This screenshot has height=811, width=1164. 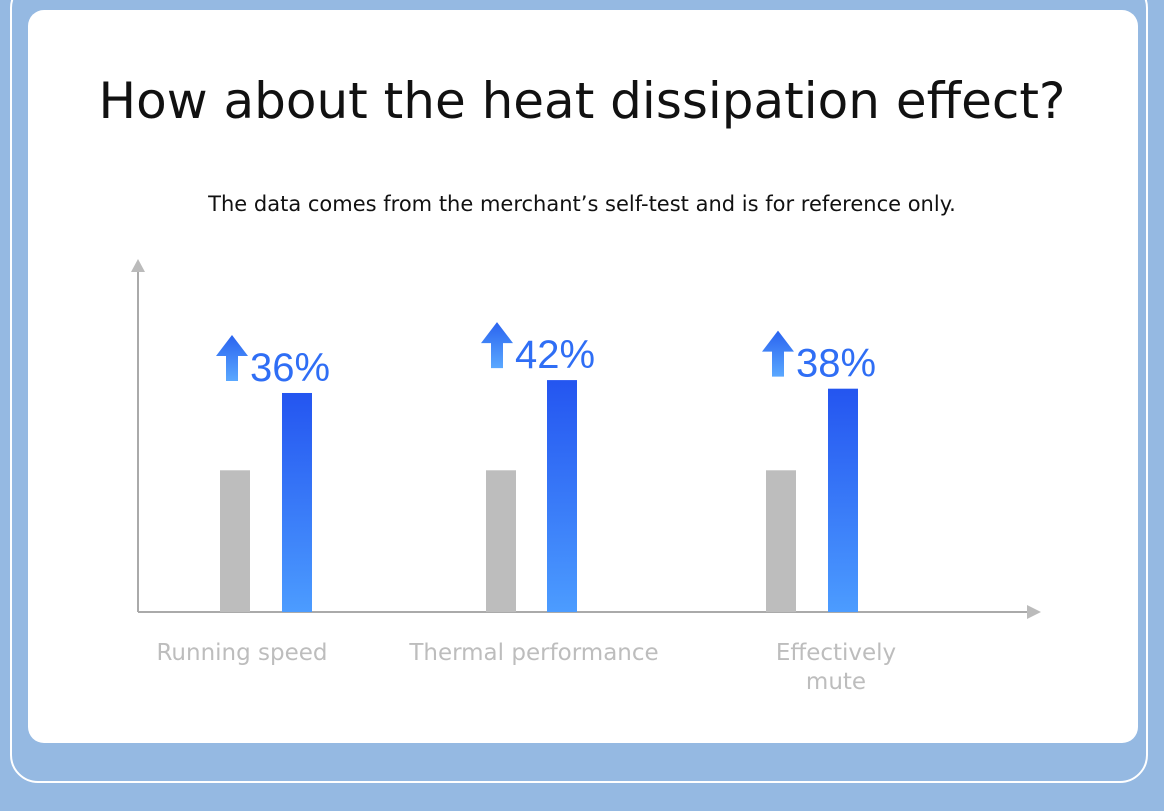 I want to click on page-title: How about the heat dissipation effect?, so click(x=582, y=101).